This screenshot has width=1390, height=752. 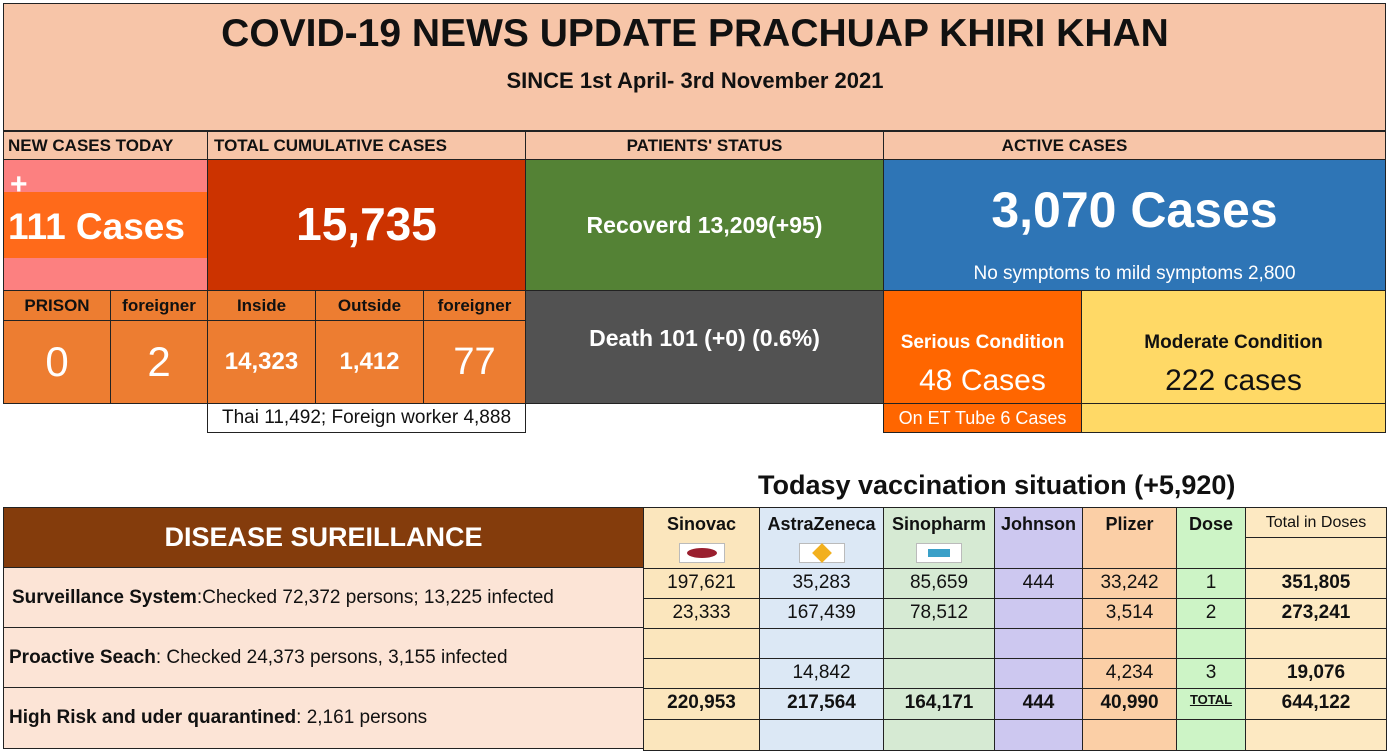 I want to click on prison-value: 0, so click(x=57, y=362).